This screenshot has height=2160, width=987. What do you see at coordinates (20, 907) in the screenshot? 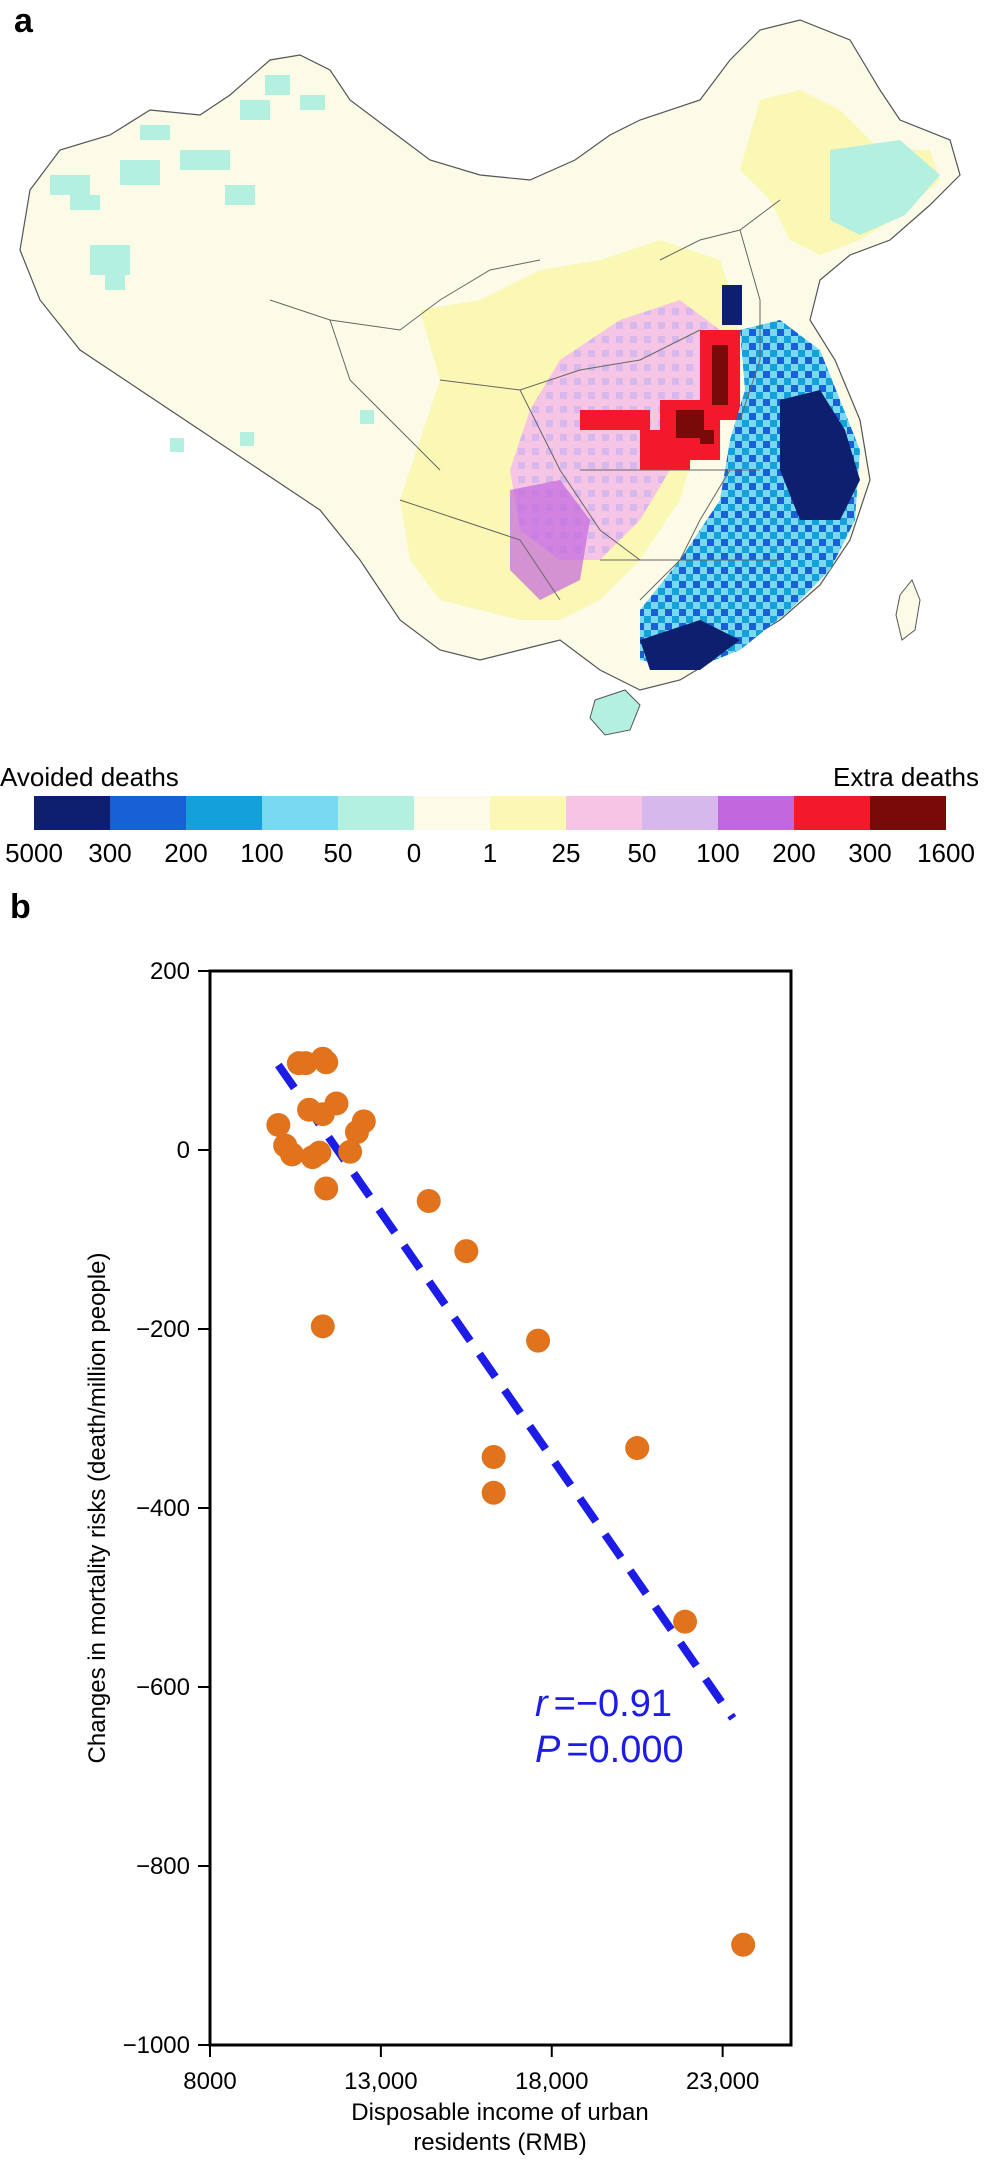
I see `panel-label-b: b` at bounding box center [20, 907].